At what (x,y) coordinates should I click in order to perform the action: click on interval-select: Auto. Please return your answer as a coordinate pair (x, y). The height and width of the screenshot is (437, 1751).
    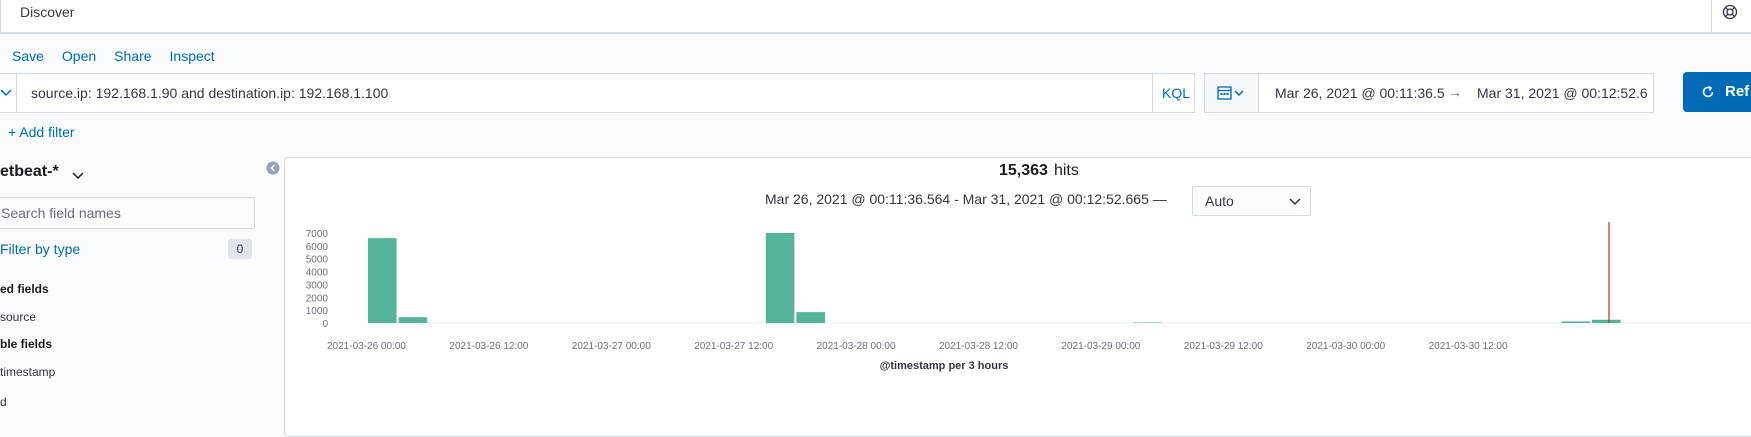
    Looking at the image, I should click on (1251, 201).